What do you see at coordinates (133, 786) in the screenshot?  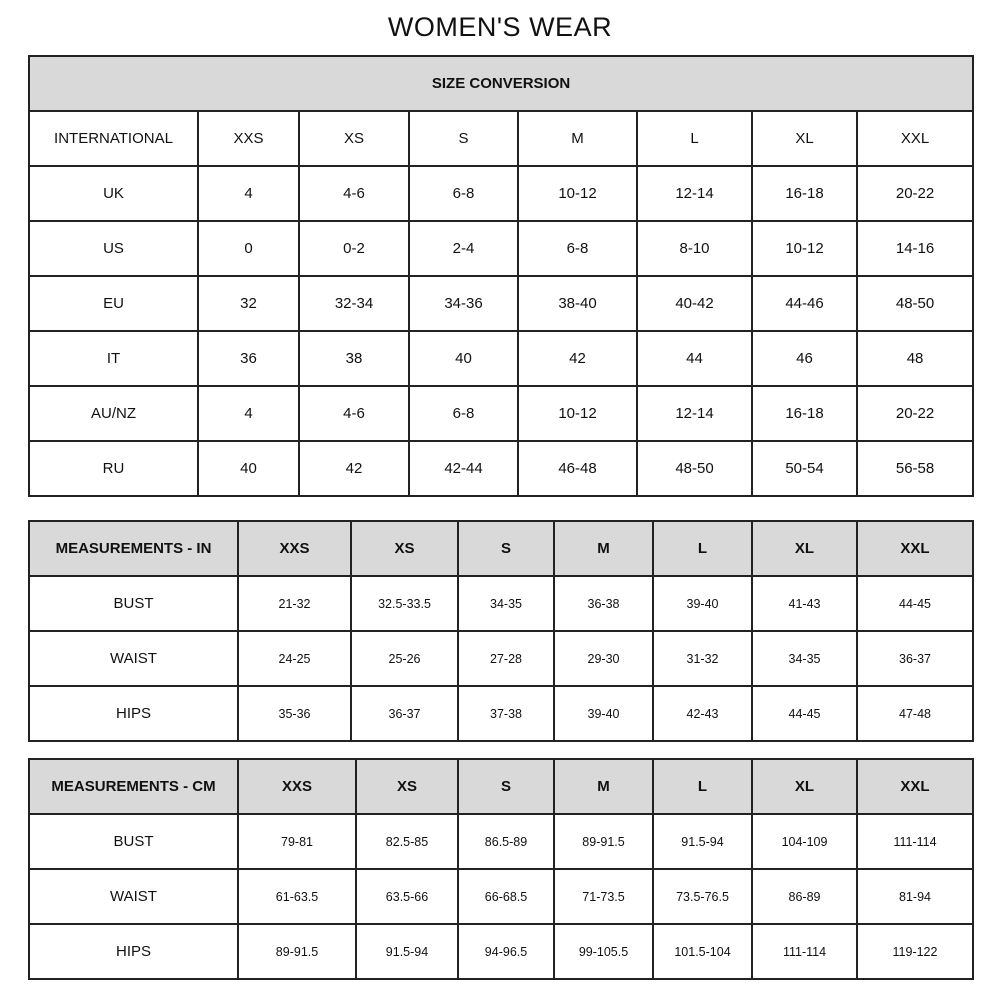 I see `column-header: MEASUREMENTS - CM` at bounding box center [133, 786].